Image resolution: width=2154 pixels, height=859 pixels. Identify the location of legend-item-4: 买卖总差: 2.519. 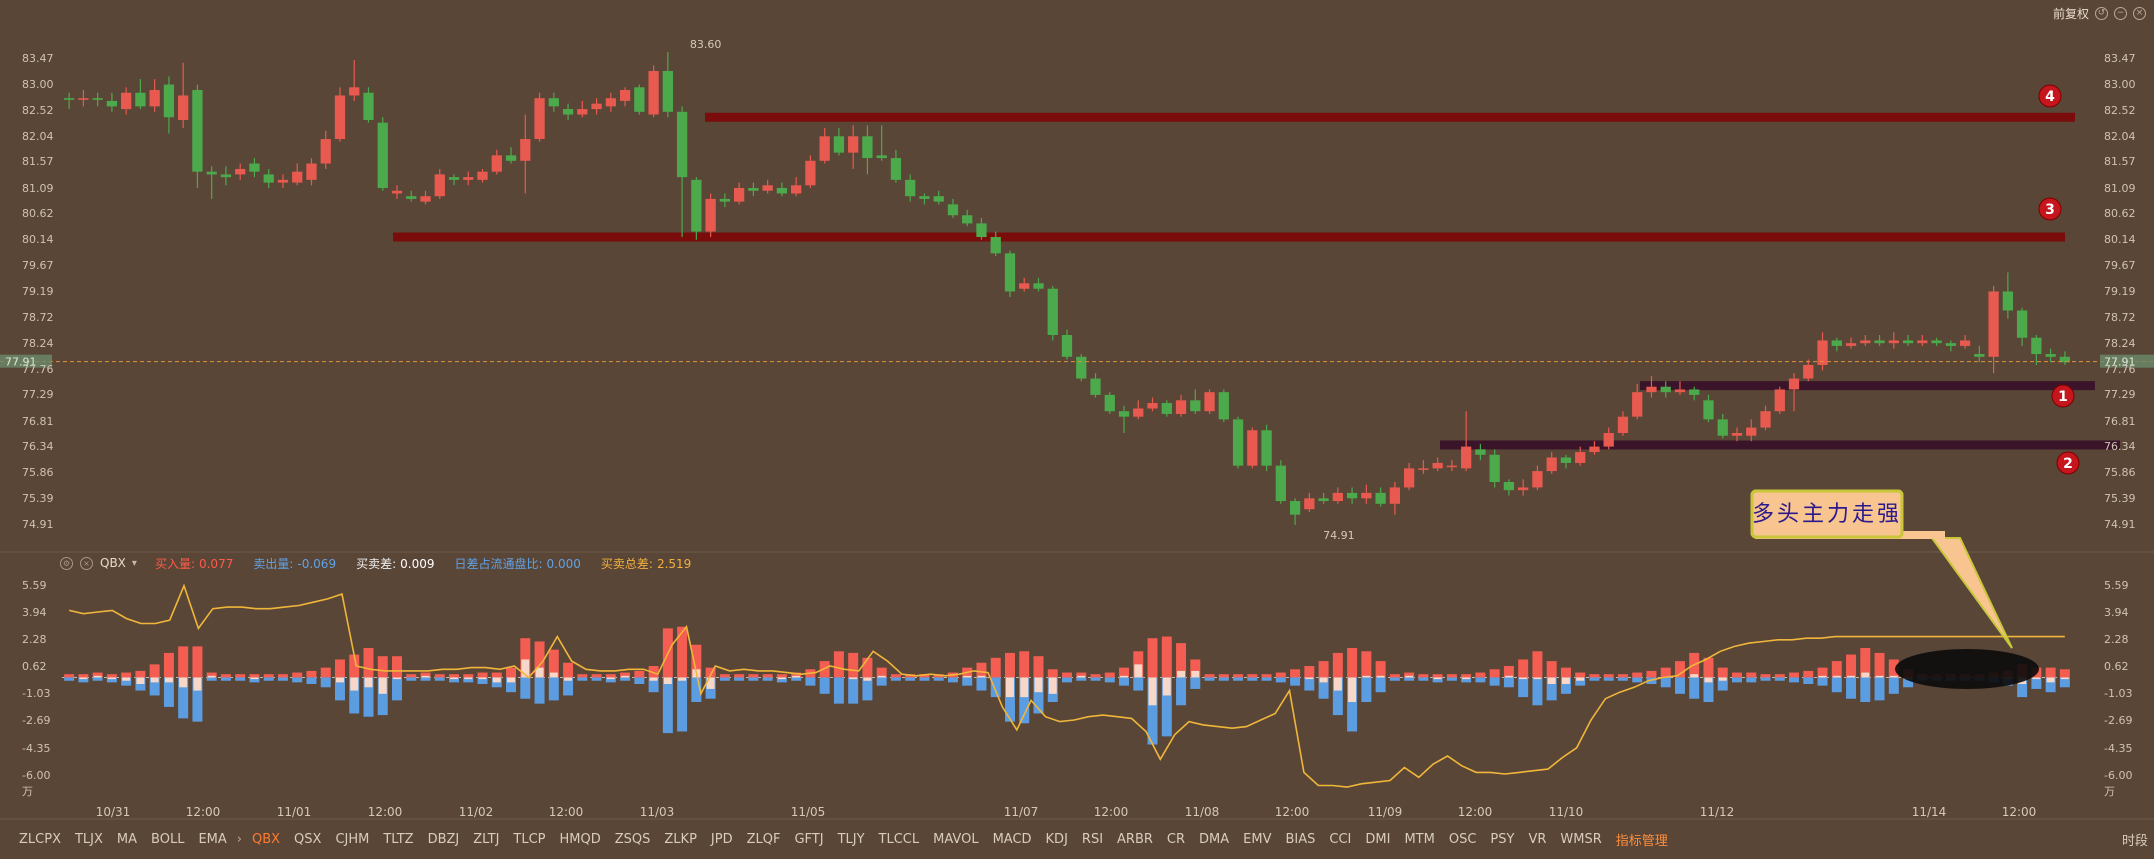
(646, 564).